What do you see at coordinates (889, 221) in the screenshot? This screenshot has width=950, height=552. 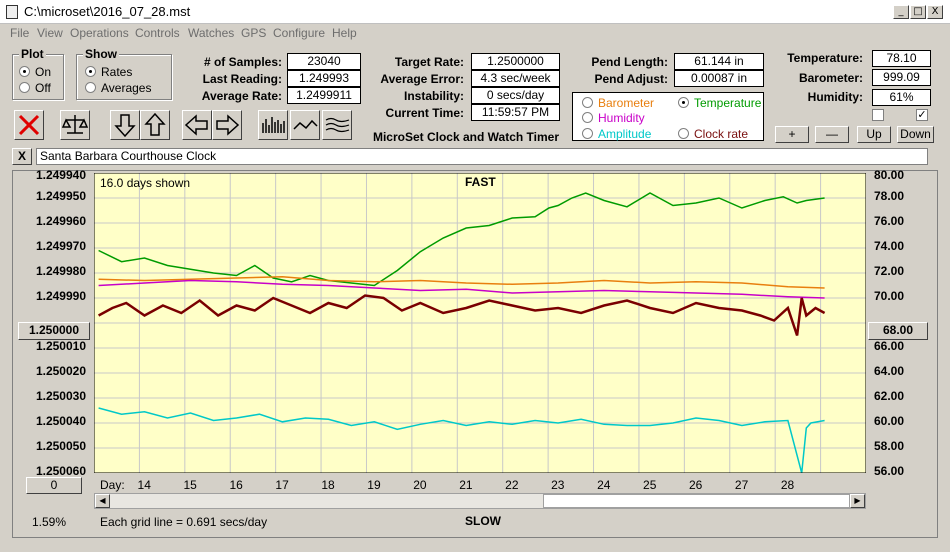 I see `y-right-tick-label: 76.00` at bounding box center [889, 221].